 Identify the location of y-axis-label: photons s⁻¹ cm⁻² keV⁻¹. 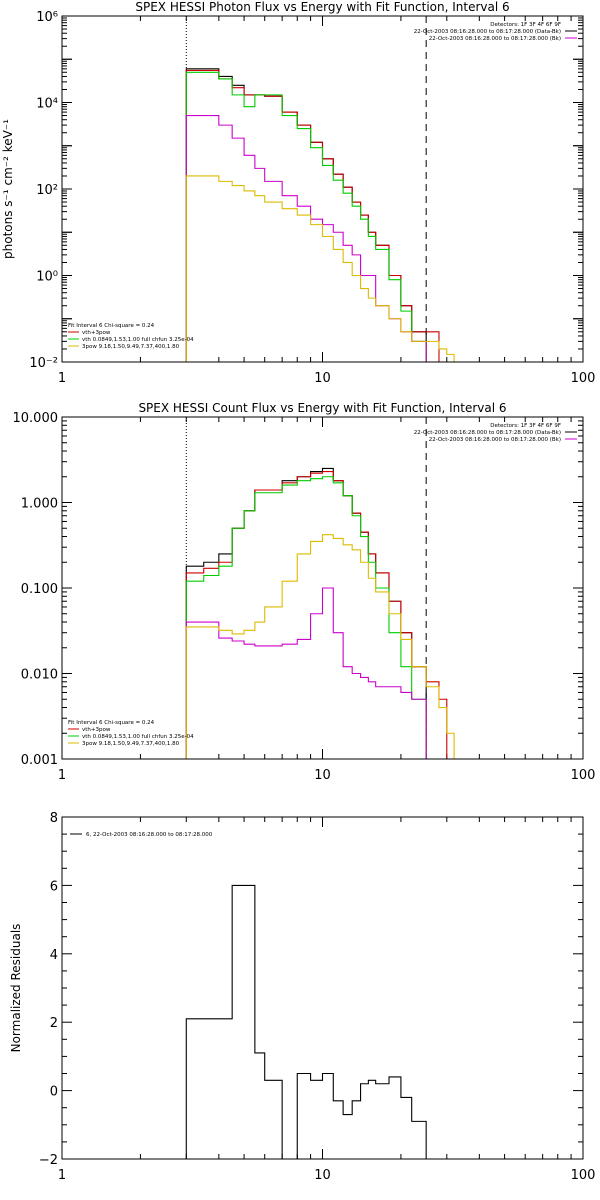
(8, 189).